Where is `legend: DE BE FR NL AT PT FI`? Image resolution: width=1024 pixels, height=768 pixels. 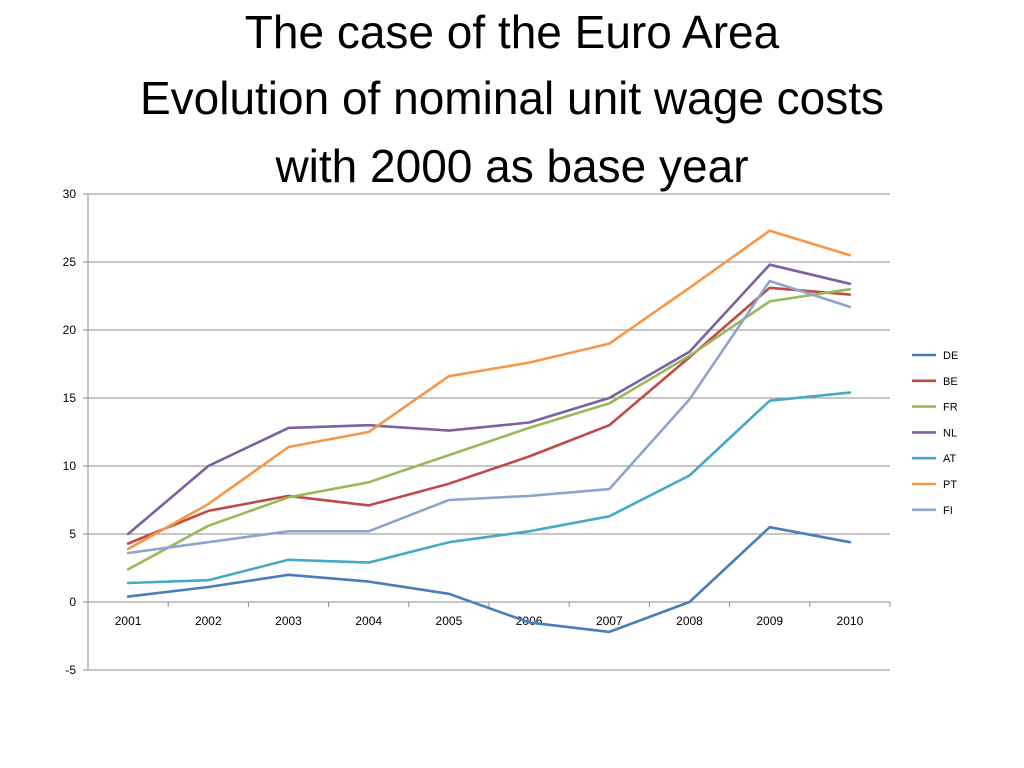
legend: DE BE FR NL AT PT FI is located at coordinates (935, 433).